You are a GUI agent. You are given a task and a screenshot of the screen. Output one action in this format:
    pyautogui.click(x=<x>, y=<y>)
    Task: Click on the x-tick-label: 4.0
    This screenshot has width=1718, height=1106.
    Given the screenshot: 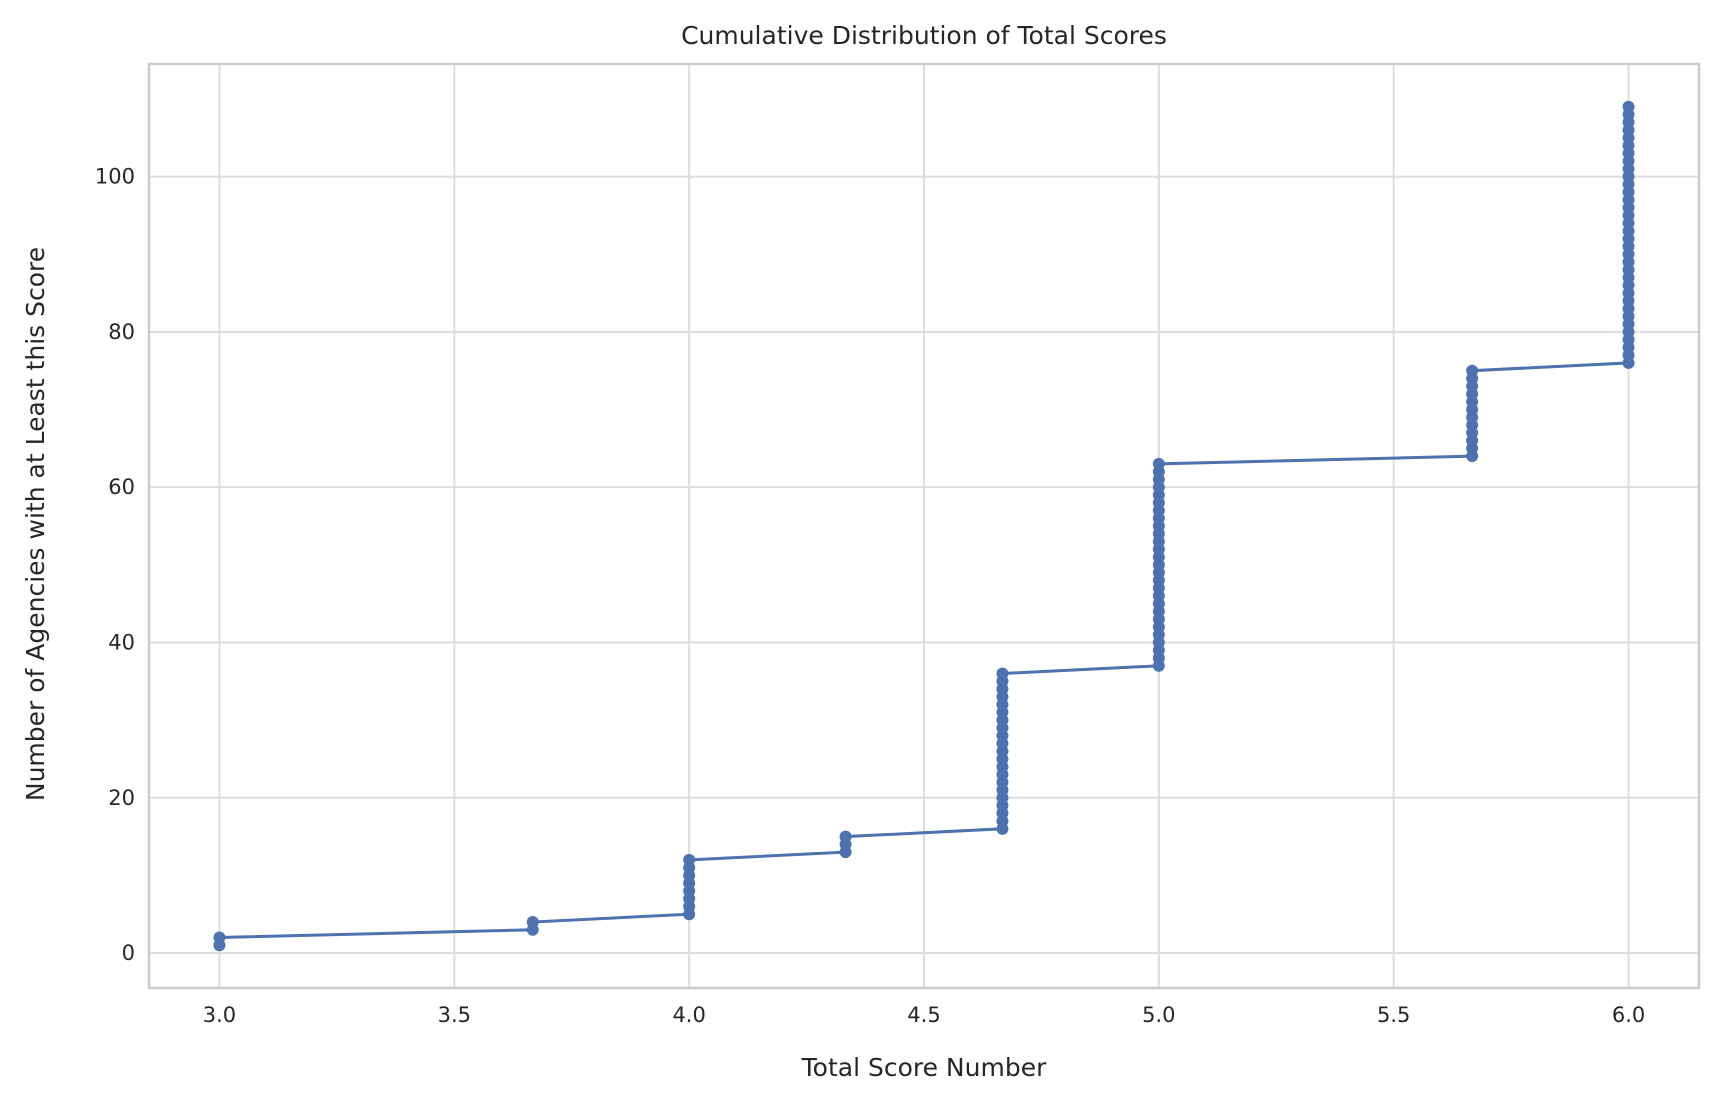 What is the action you would take?
    pyautogui.click(x=688, y=1015)
    